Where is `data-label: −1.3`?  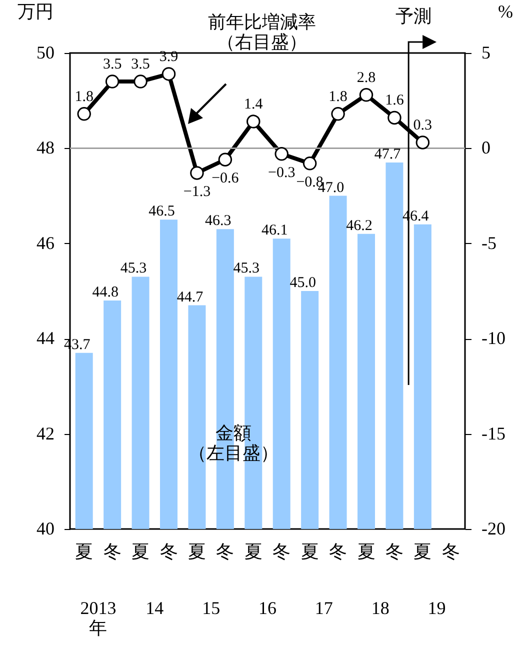 data-label: −1.3 is located at coordinates (197, 192).